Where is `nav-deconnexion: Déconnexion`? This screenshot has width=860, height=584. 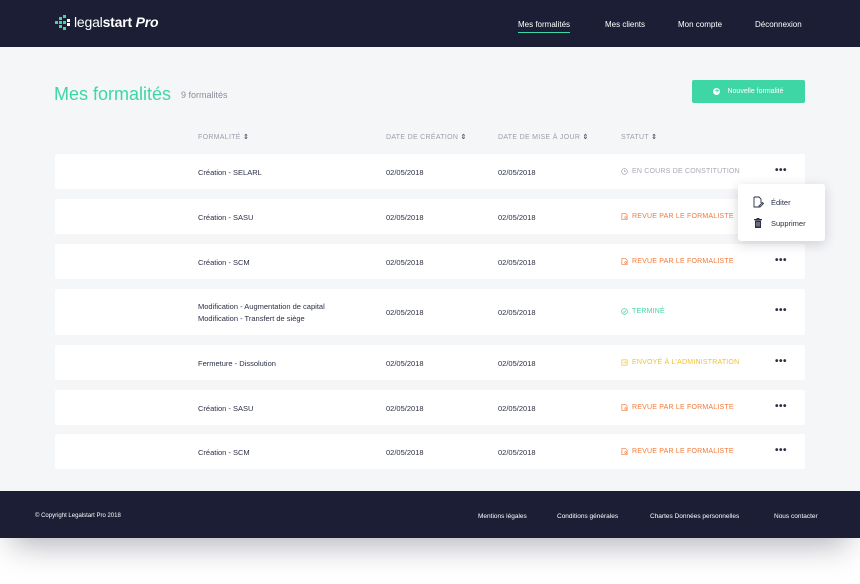 nav-deconnexion: Déconnexion is located at coordinates (778, 24).